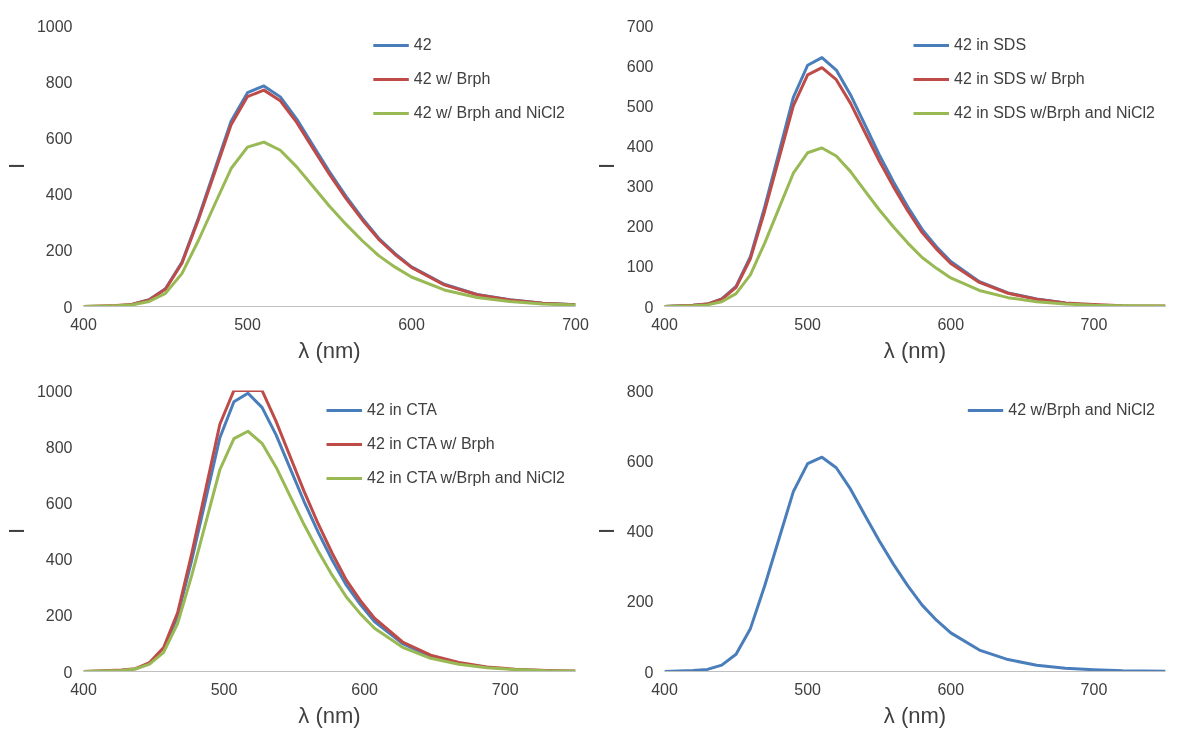 The width and height of the screenshot is (1190, 740). Describe the element at coordinates (990, 45) in the screenshot. I see `legend-label: 42 in SDS` at that location.